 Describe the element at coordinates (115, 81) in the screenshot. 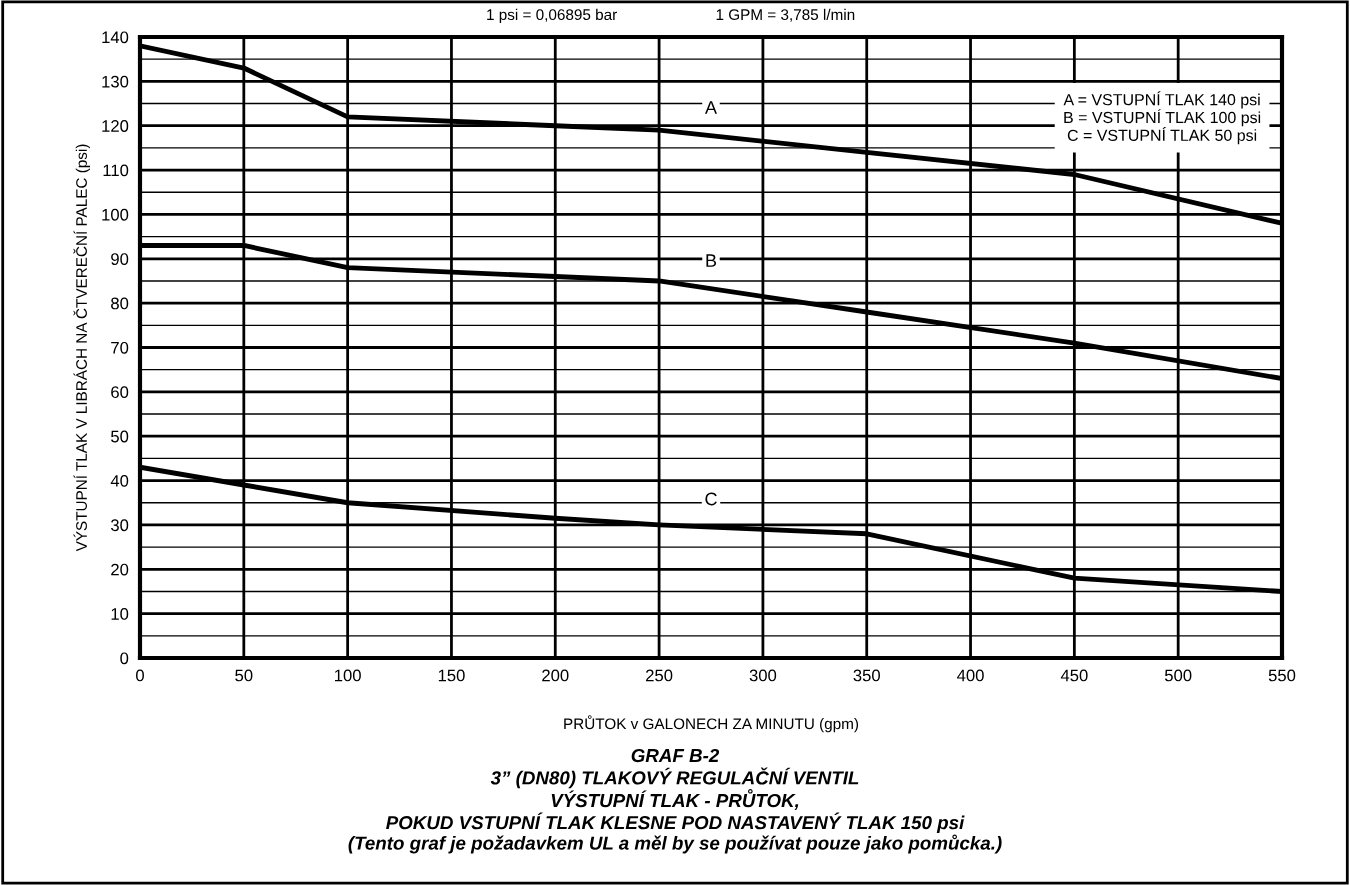

I see `y-tick-label: 130` at that location.